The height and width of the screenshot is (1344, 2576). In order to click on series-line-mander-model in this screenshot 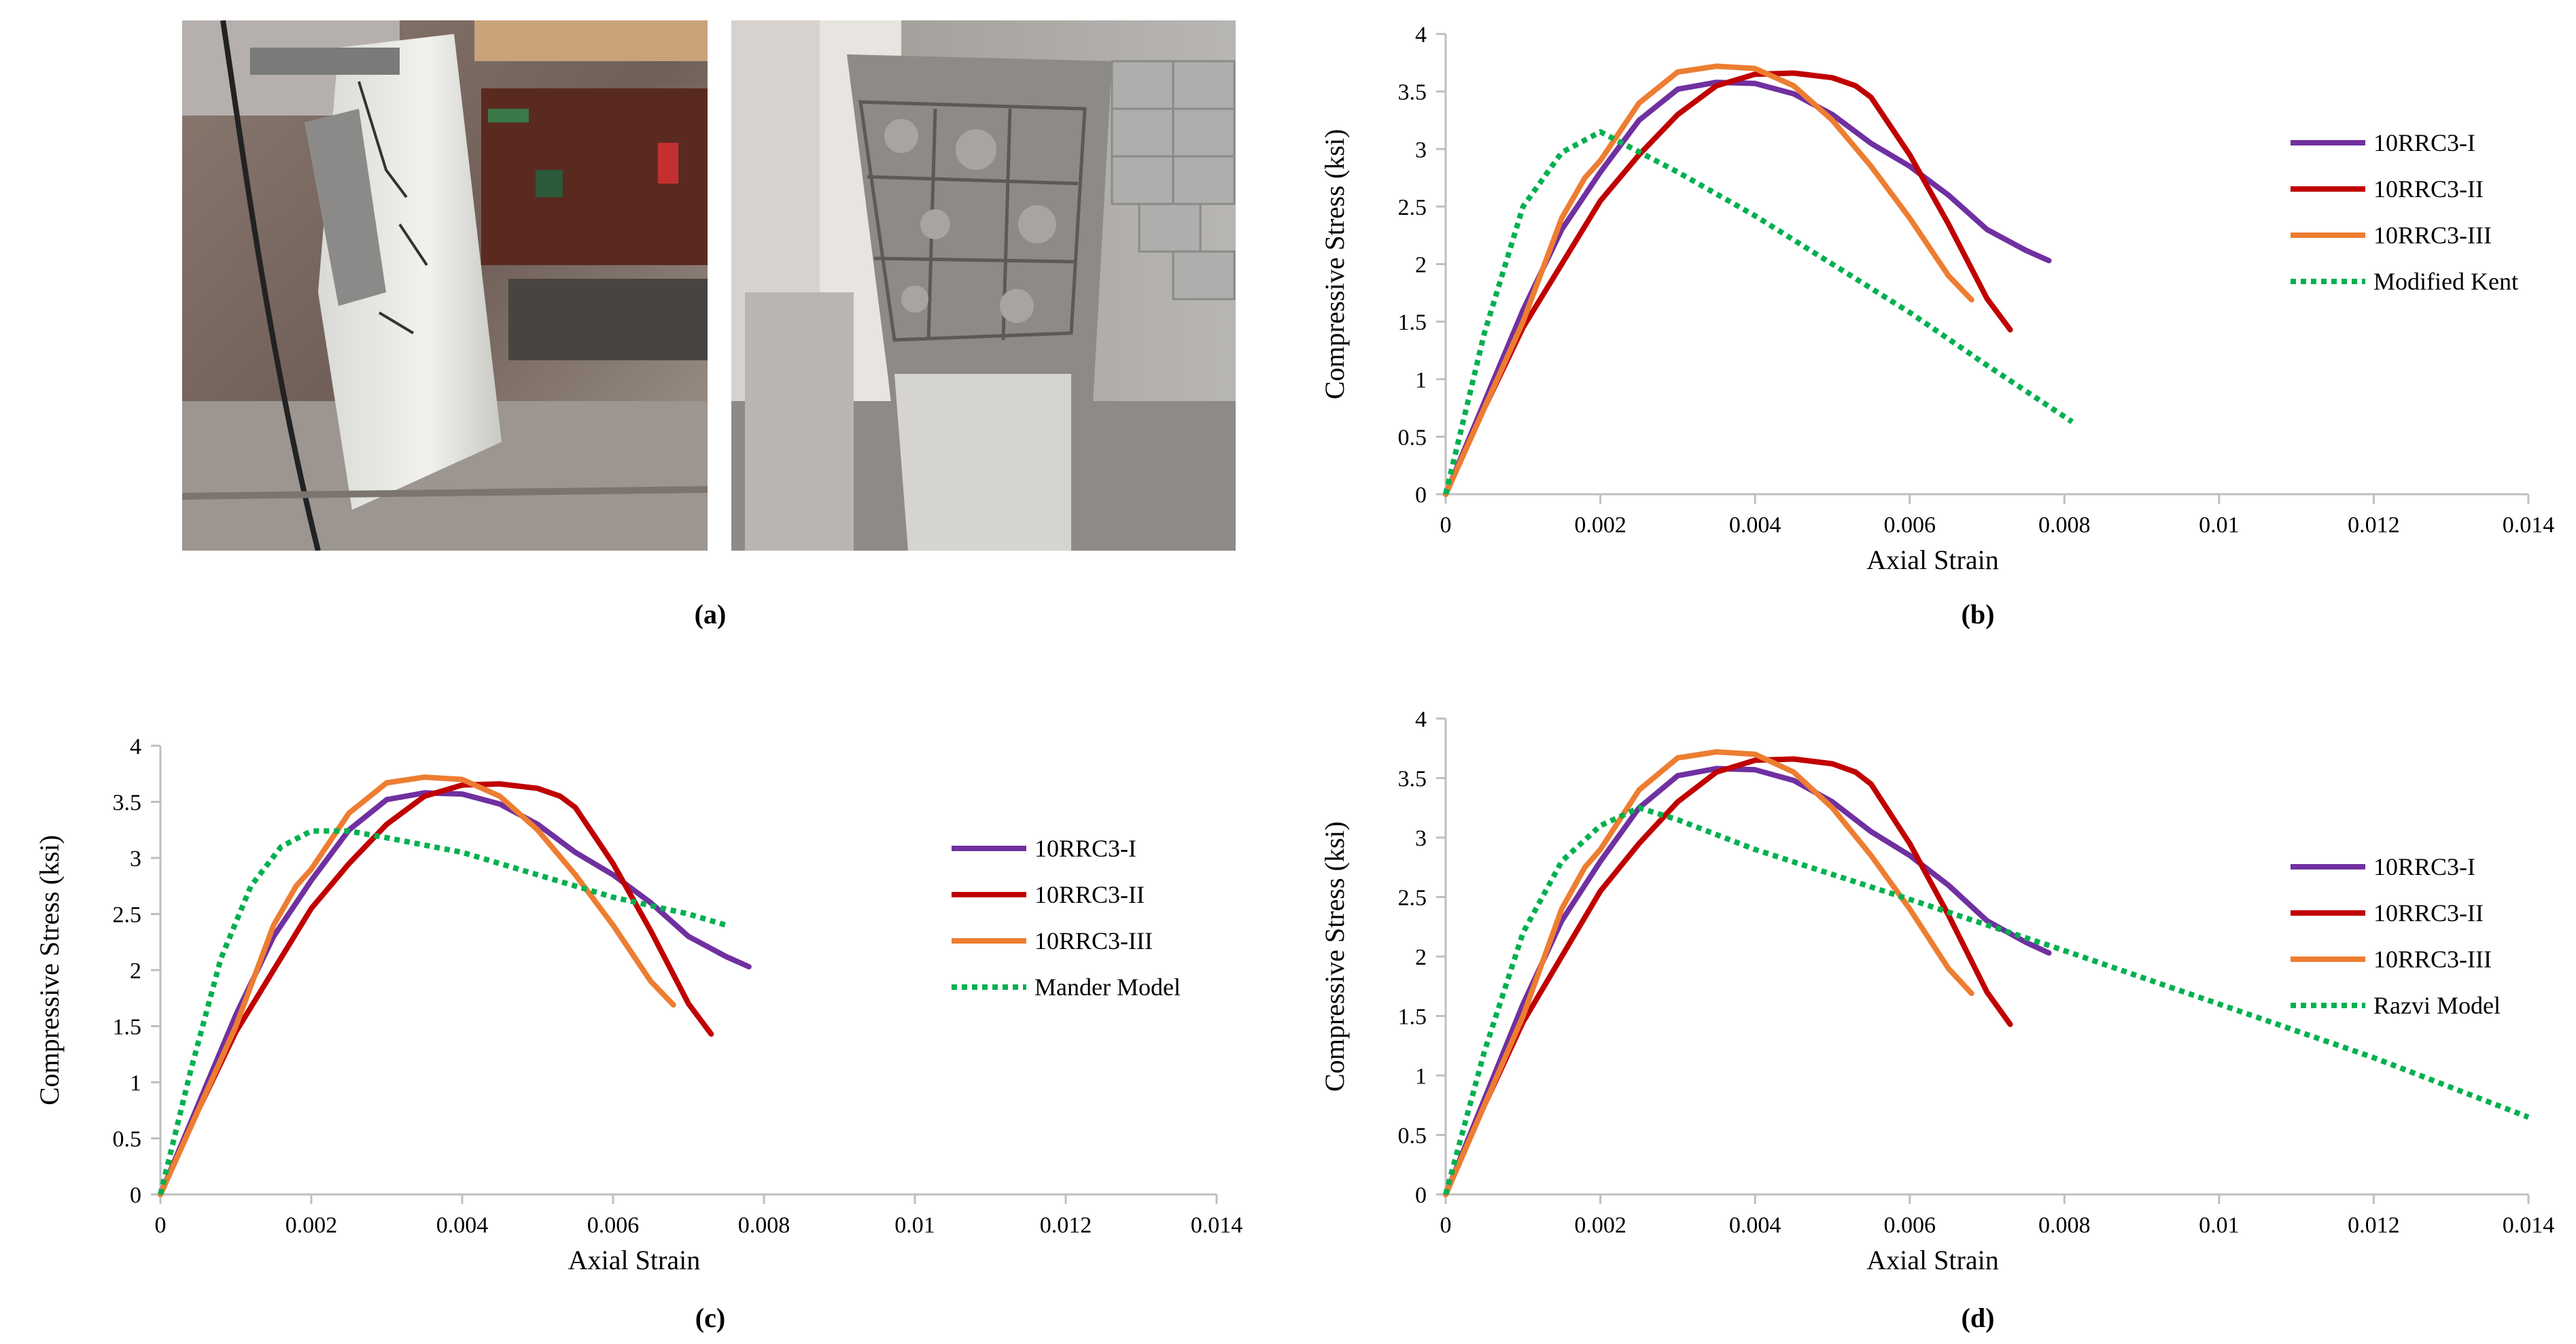, I will do `click(442, 1011)`.